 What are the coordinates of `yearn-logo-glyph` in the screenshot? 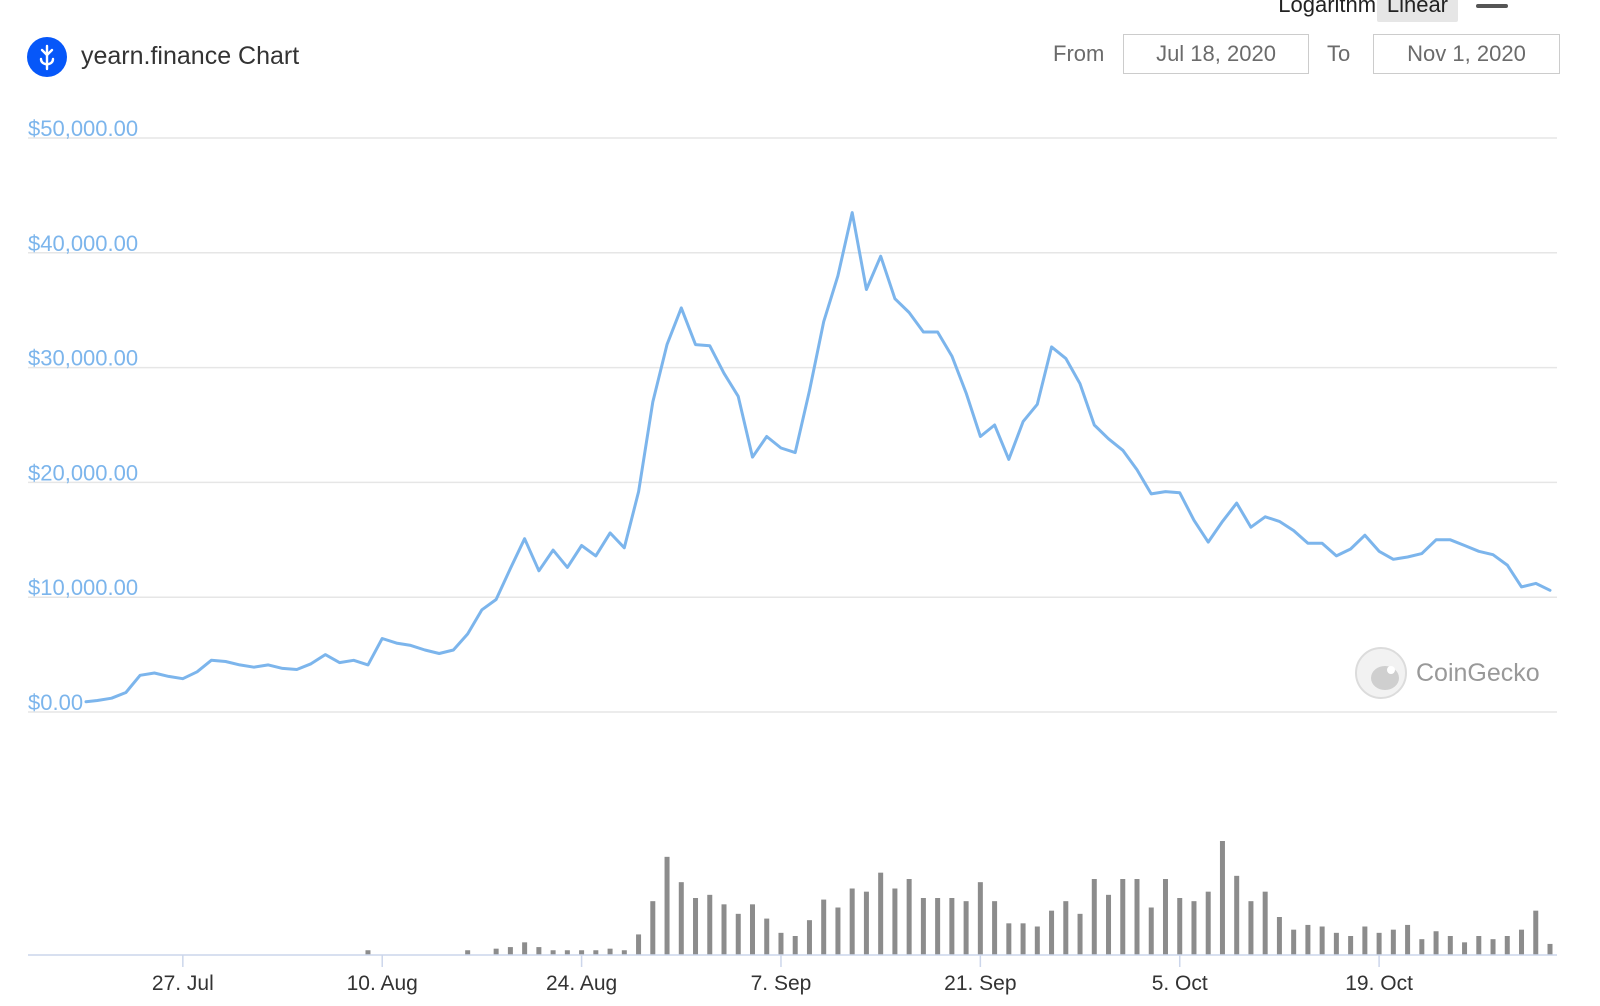 It's located at (47, 57).